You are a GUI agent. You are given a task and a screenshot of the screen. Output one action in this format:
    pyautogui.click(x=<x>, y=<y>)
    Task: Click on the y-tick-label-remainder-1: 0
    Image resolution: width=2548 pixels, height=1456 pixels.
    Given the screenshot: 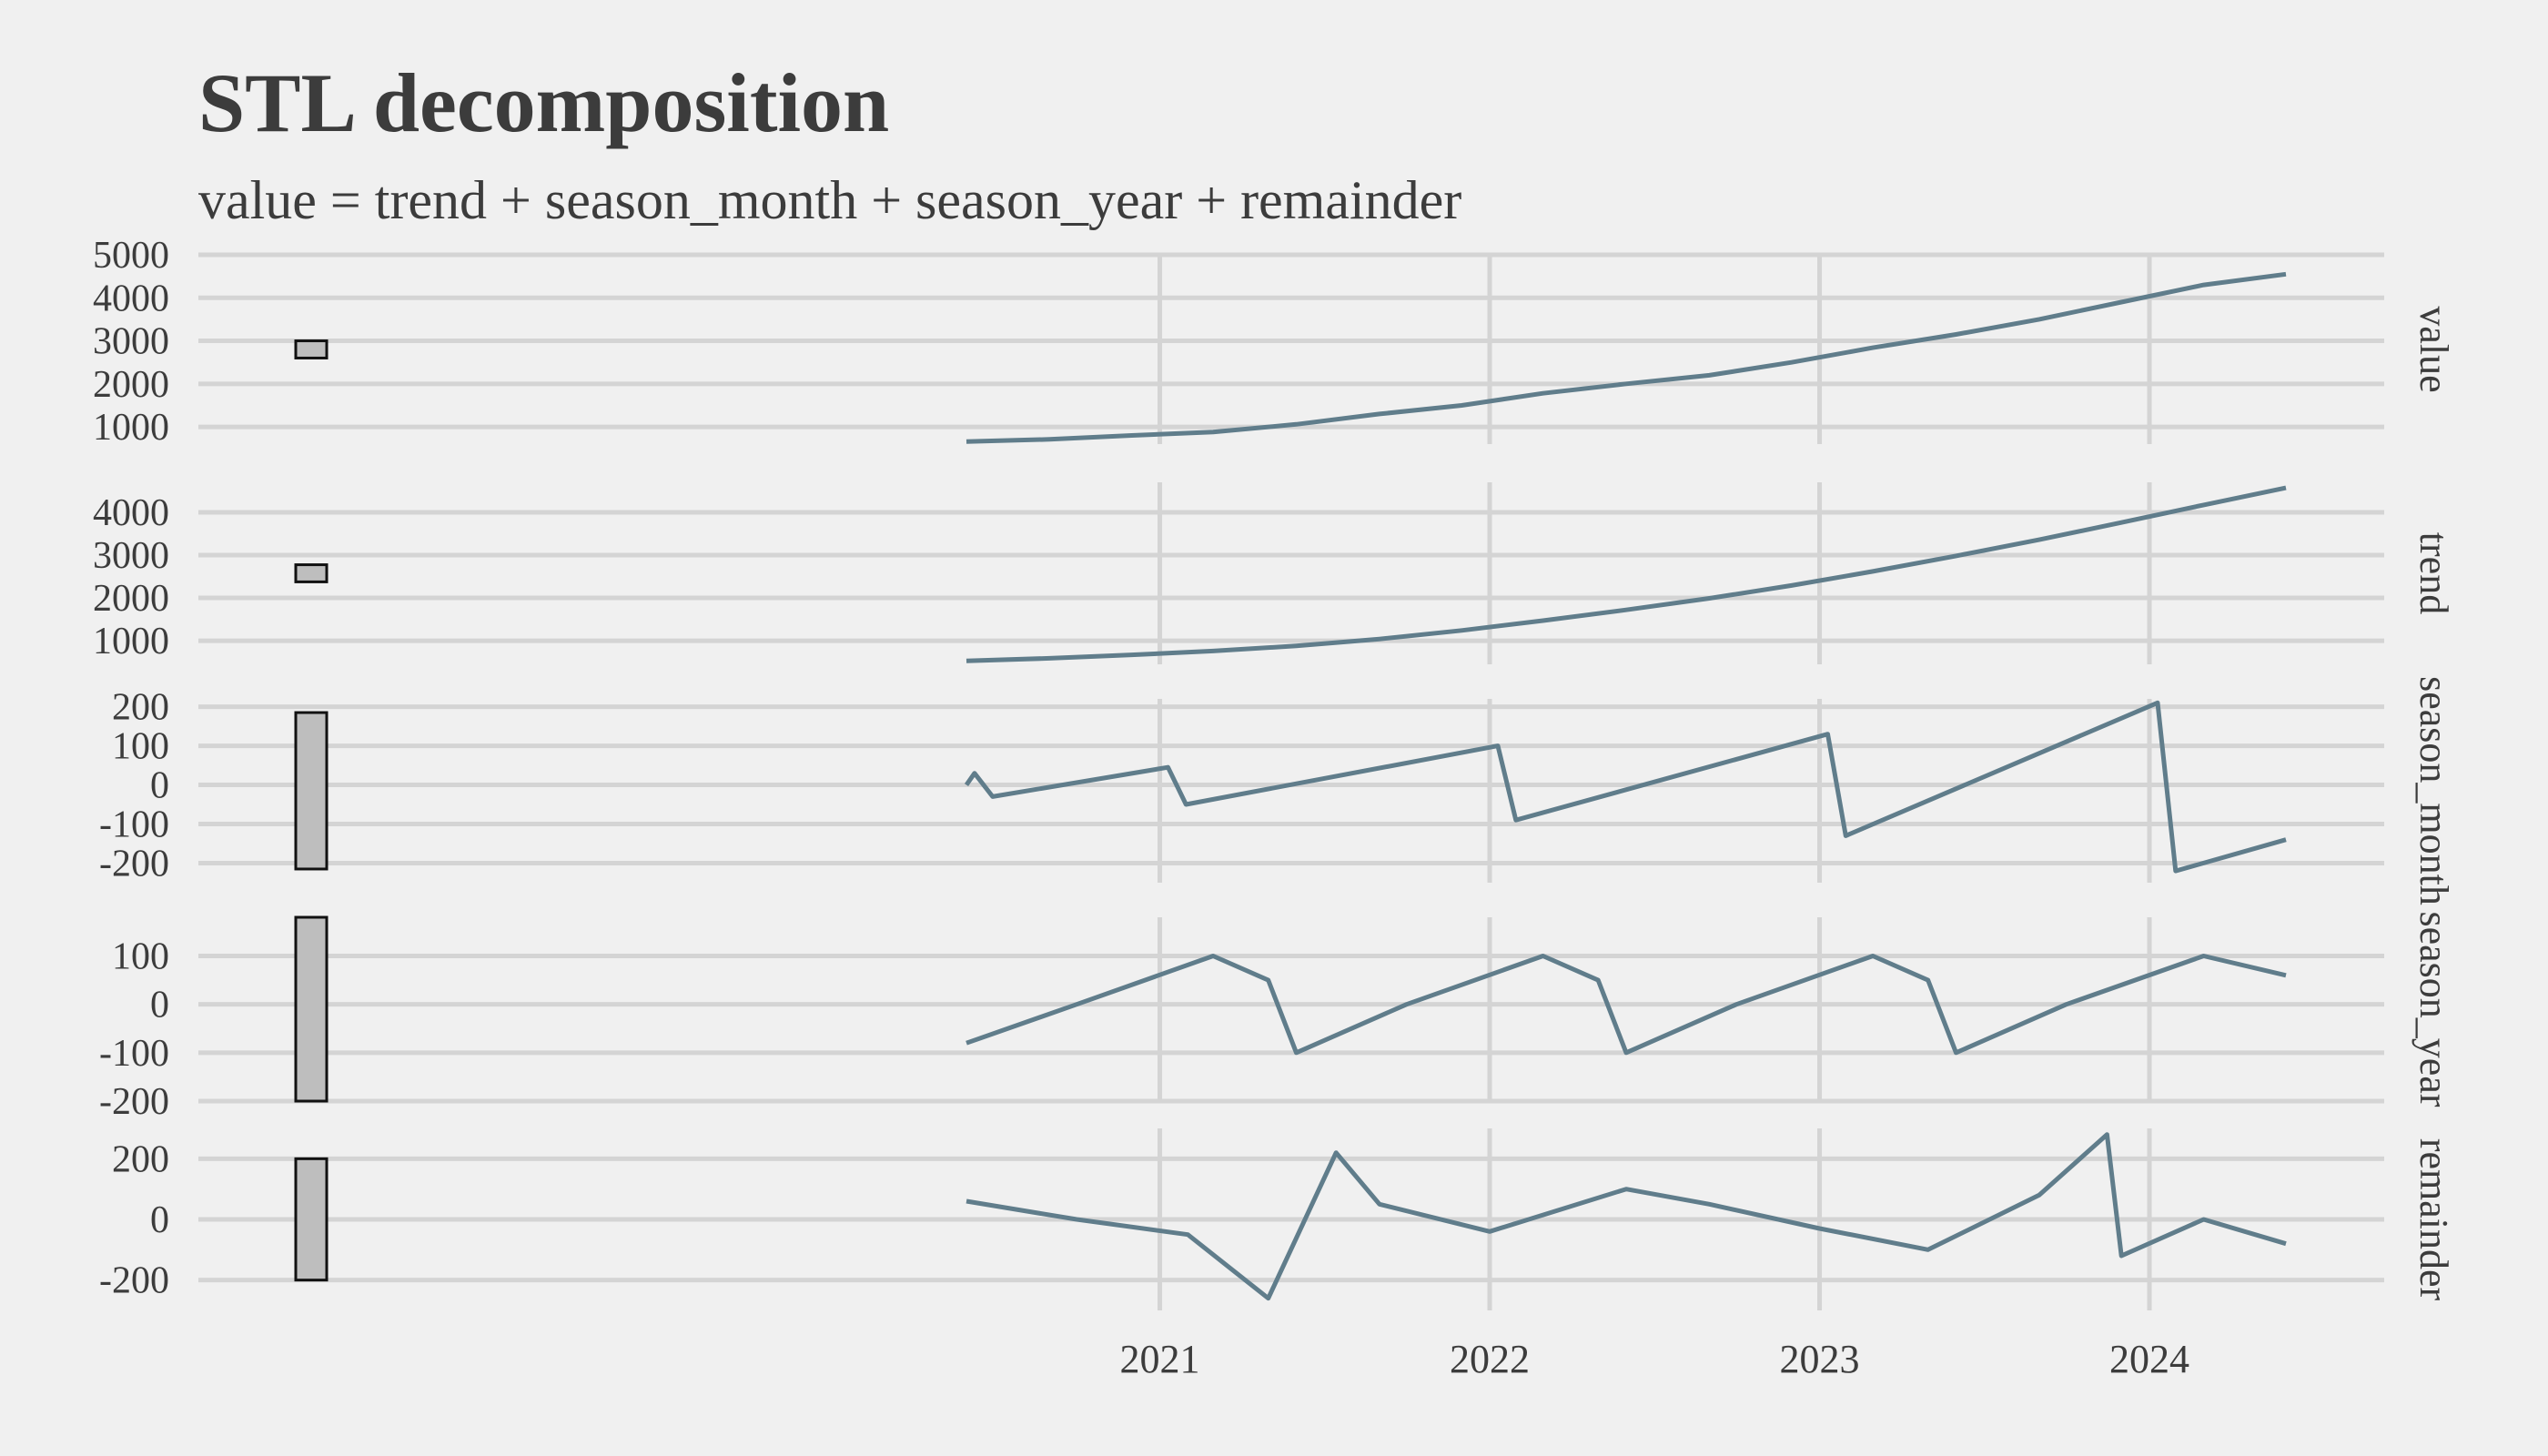 What is the action you would take?
    pyautogui.click(x=160, y=1220)
    